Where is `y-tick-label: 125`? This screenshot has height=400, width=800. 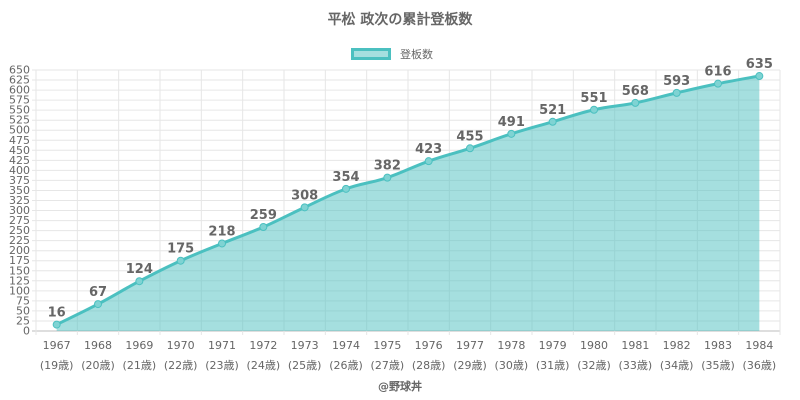
y-tick-label: 125 is located at coordinates (19, 280).